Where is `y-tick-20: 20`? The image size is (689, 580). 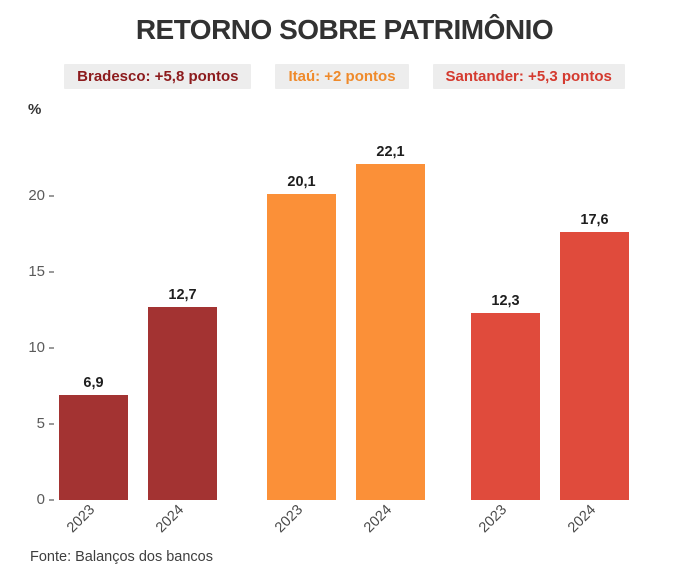
y-tick-20: 20 is located at coordinates (27, 196).